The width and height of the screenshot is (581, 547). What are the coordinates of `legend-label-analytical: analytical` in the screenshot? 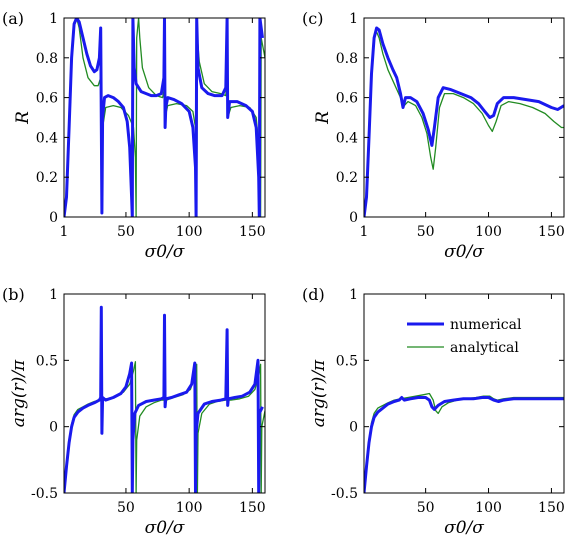 It's located at (484, 348).